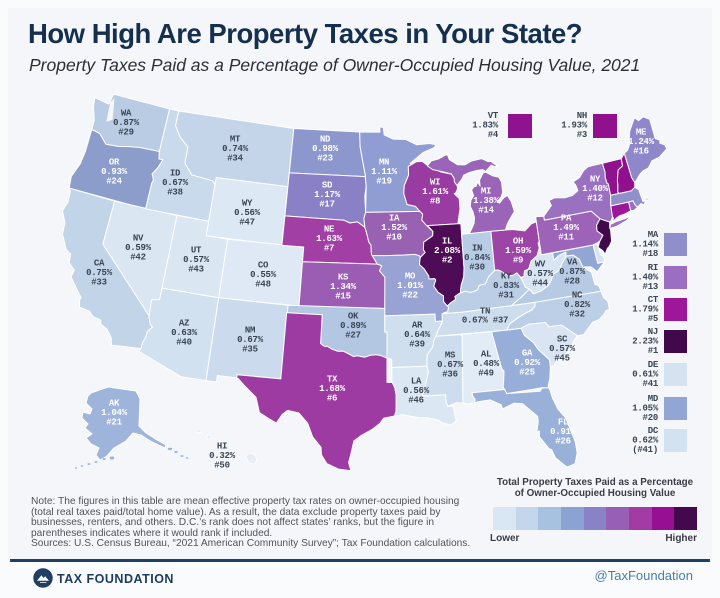 The height and width of the screenshot is (598, 720). What do you see at coordinates (577, 305) in the screenshot?
I see `svg-text:NC0.82%#32: NC 0.82% #32` at bounding box center [577, 305].